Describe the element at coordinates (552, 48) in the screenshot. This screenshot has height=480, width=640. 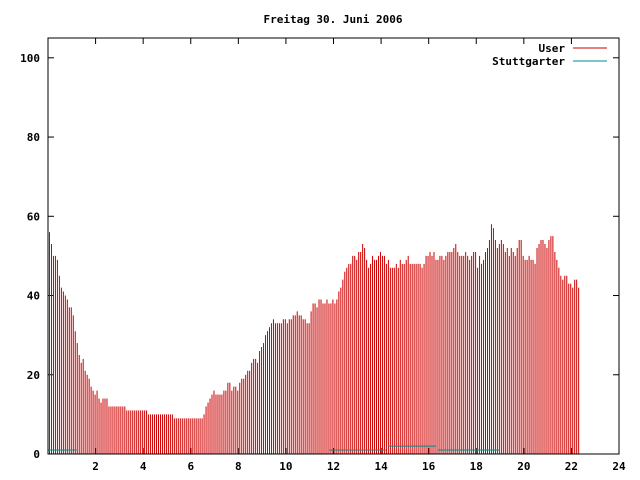
I see `legend-label: User` at that location.